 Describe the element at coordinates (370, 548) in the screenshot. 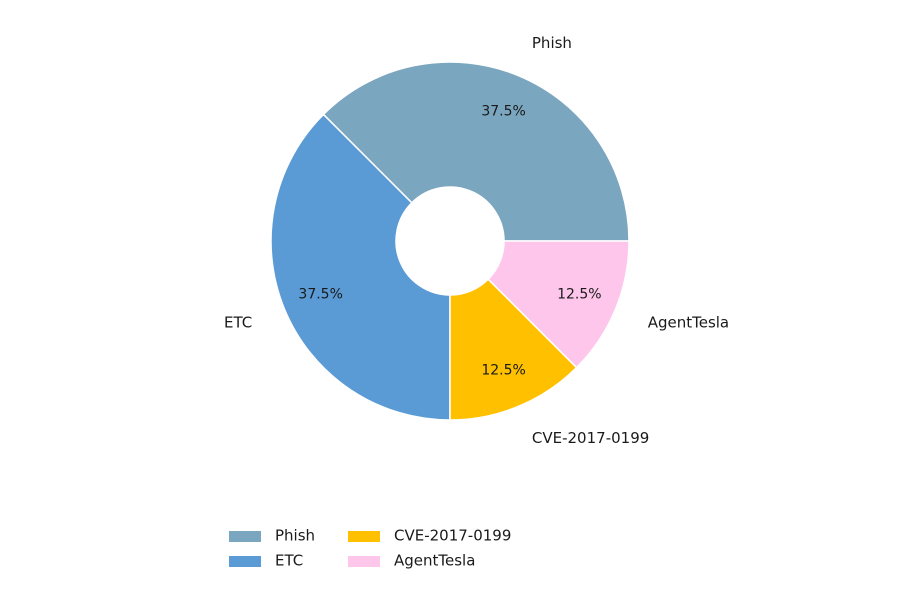

I see `legend: Phish ETC CVE-2017-0199 AgentTesla` at that location.